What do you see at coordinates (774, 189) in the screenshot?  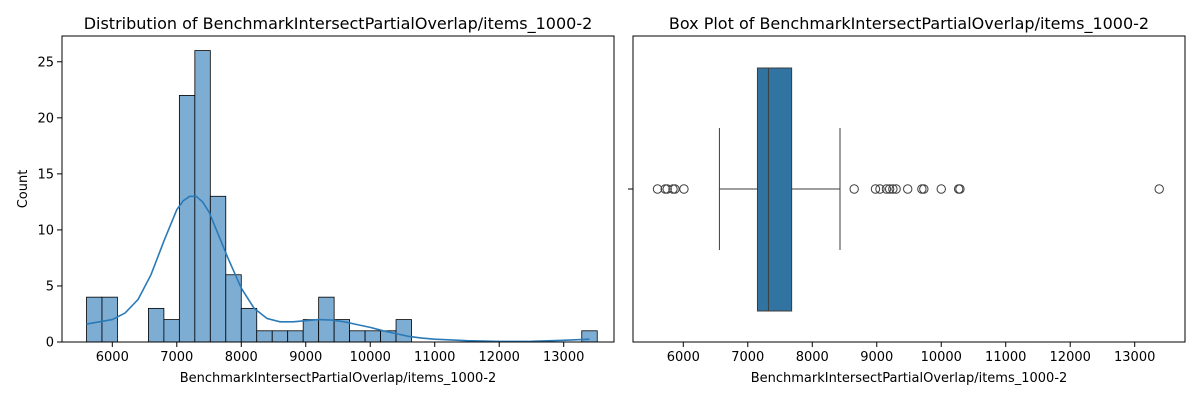 I see `iqr-box` at bounding box center [774, 189].